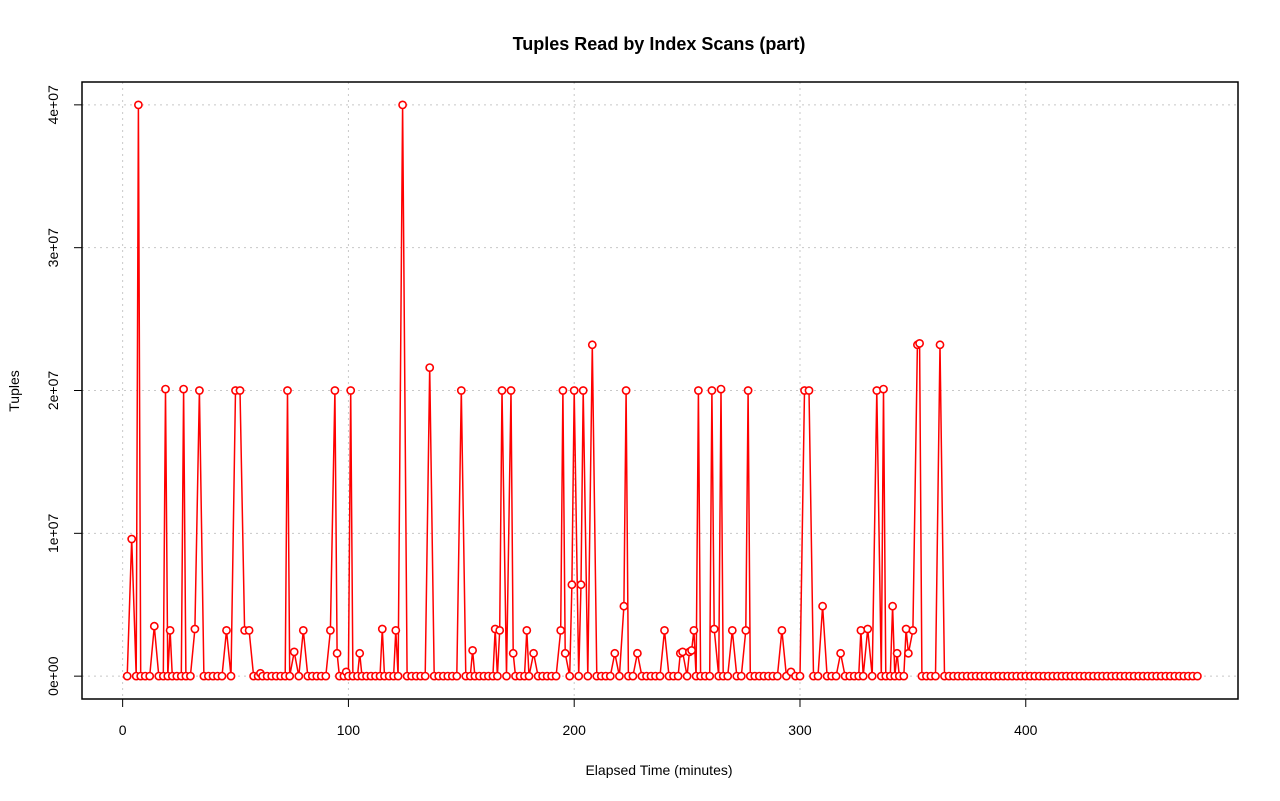  I want to click on y-axis: 0e+00 1e+07 2e+07 3e+07 4e+07, so click(63, 390).